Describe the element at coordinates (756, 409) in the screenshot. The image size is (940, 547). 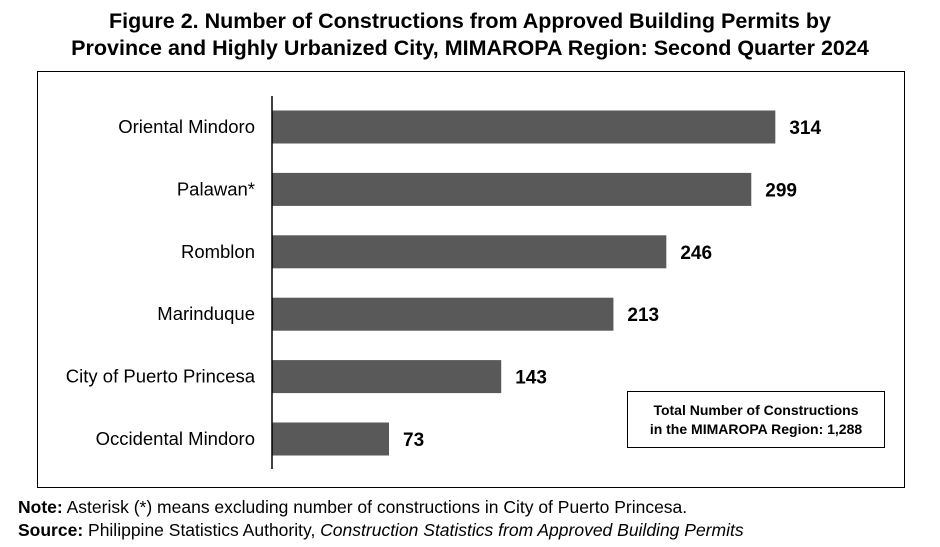
I see `total-box-line-1: Total Number of Constructions` at that location.